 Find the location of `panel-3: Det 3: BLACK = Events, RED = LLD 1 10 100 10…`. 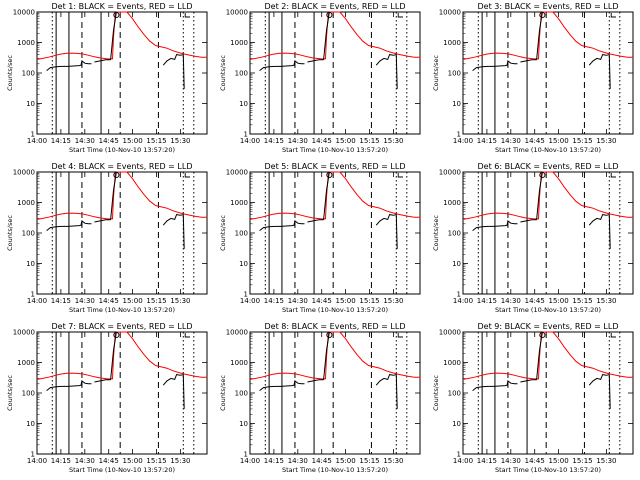

panel-3: Det 3: BLACK = Events, RED = LLD 1 10 100 10… is located at coordinates (533, 78).